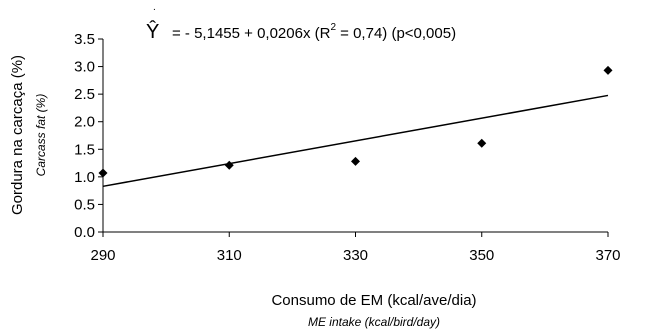 The height and width of the screenshot is (332, 652). Describe the element at coordinates (152, 31) in the screenshot. I see `equation-yhat: Ŷ` at that location.